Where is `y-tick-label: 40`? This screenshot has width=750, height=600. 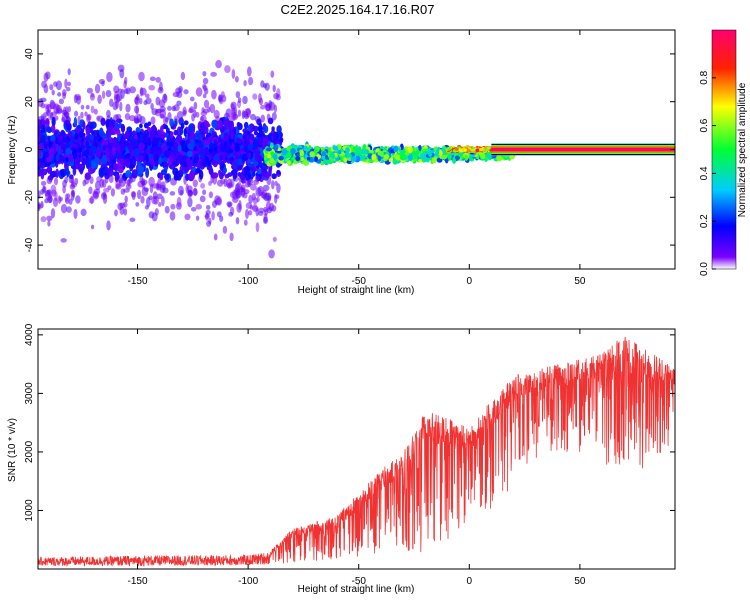 y-tick-label: 40 is located at coordinates (29, 54).